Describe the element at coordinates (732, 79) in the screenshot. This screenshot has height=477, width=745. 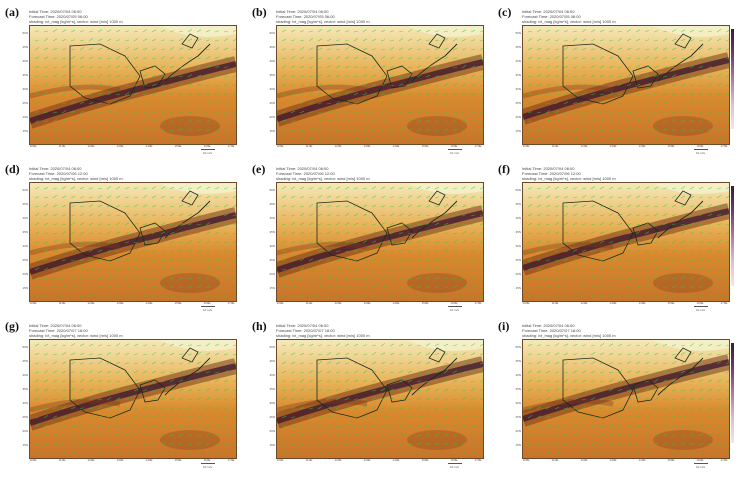
I see `colorbar` at that location.